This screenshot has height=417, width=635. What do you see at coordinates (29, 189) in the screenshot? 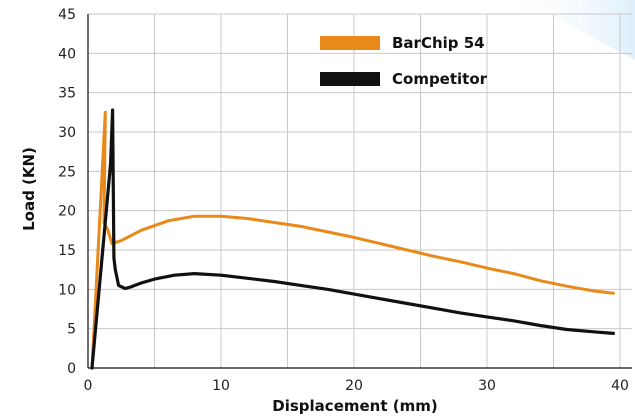
I see `y-axis-label: Load (KN)` at bounding box center [29, 189].